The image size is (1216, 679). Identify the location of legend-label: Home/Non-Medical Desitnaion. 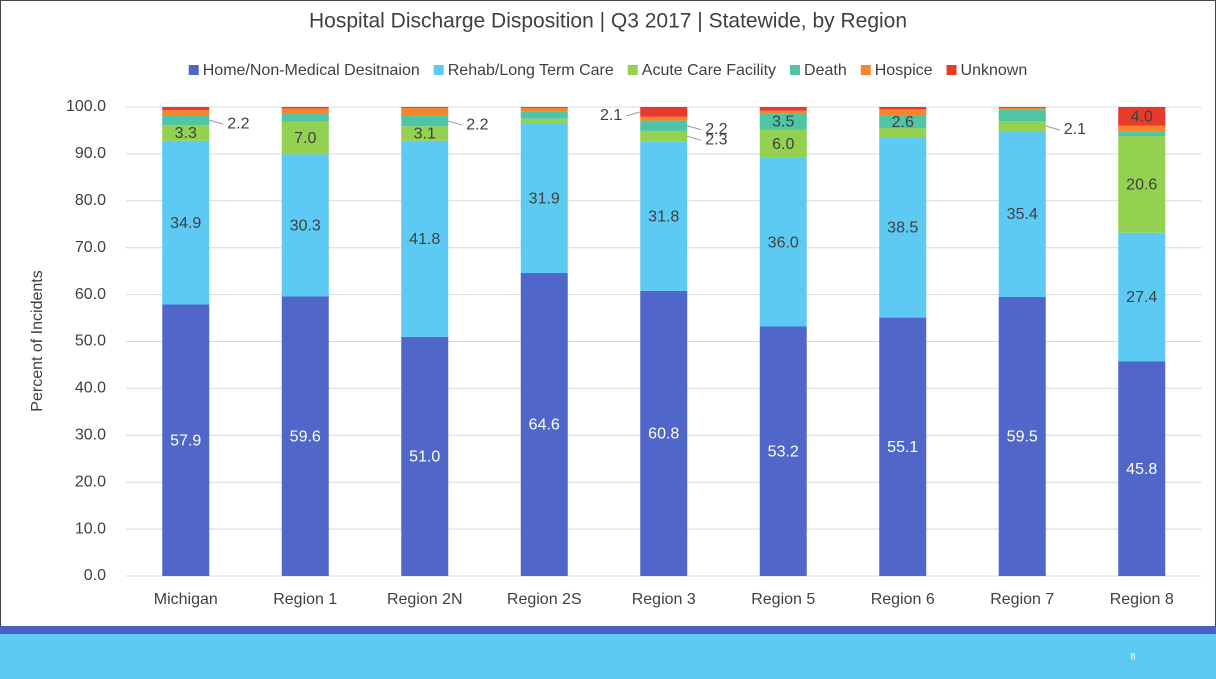
(311, 70).